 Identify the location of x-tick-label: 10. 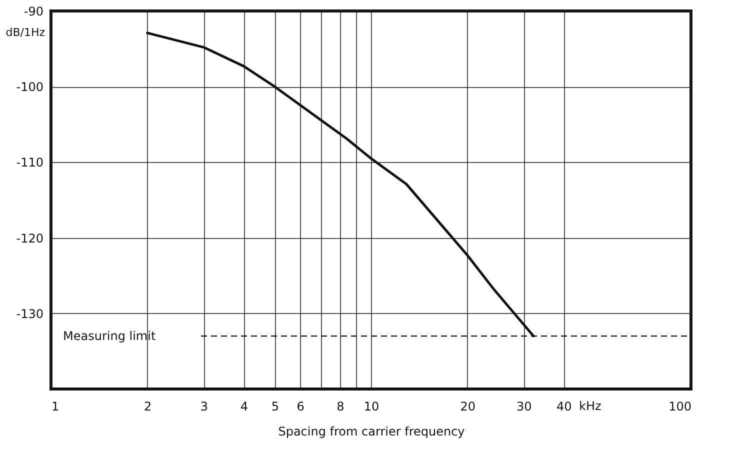
(372, 407).